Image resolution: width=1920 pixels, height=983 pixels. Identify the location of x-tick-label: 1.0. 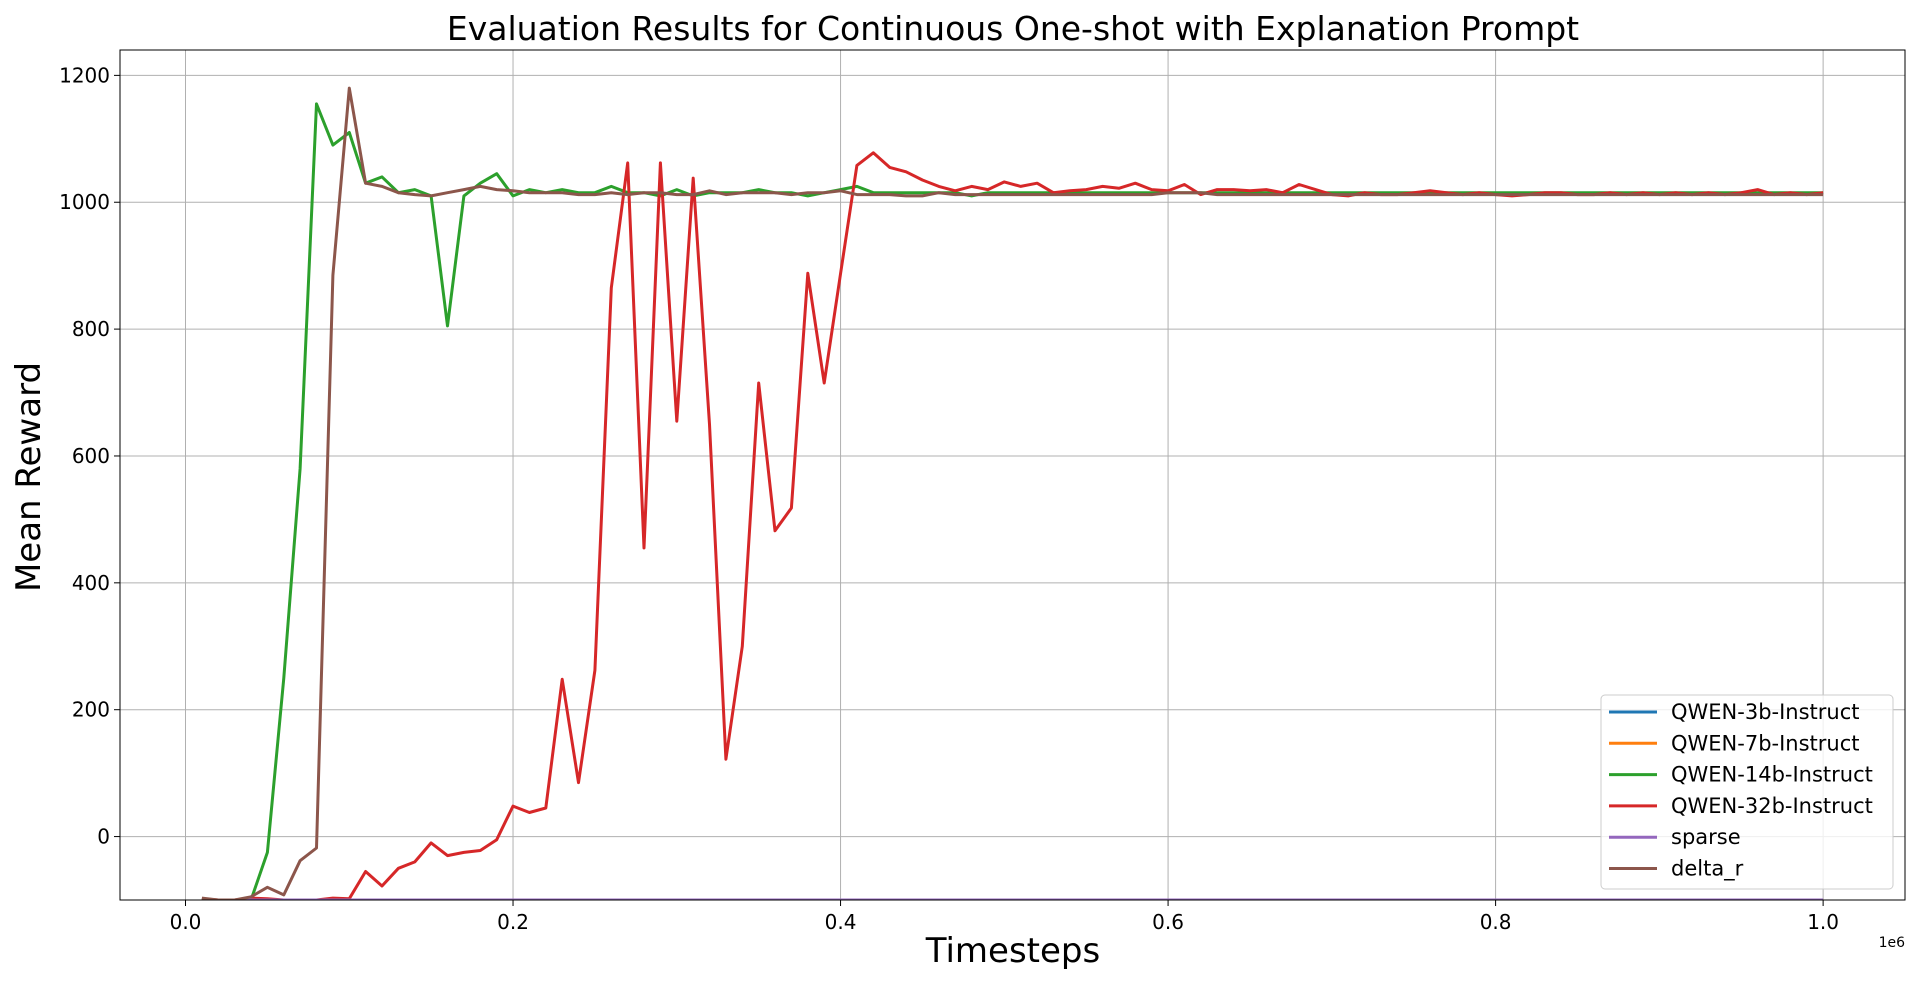
(1823, 922).